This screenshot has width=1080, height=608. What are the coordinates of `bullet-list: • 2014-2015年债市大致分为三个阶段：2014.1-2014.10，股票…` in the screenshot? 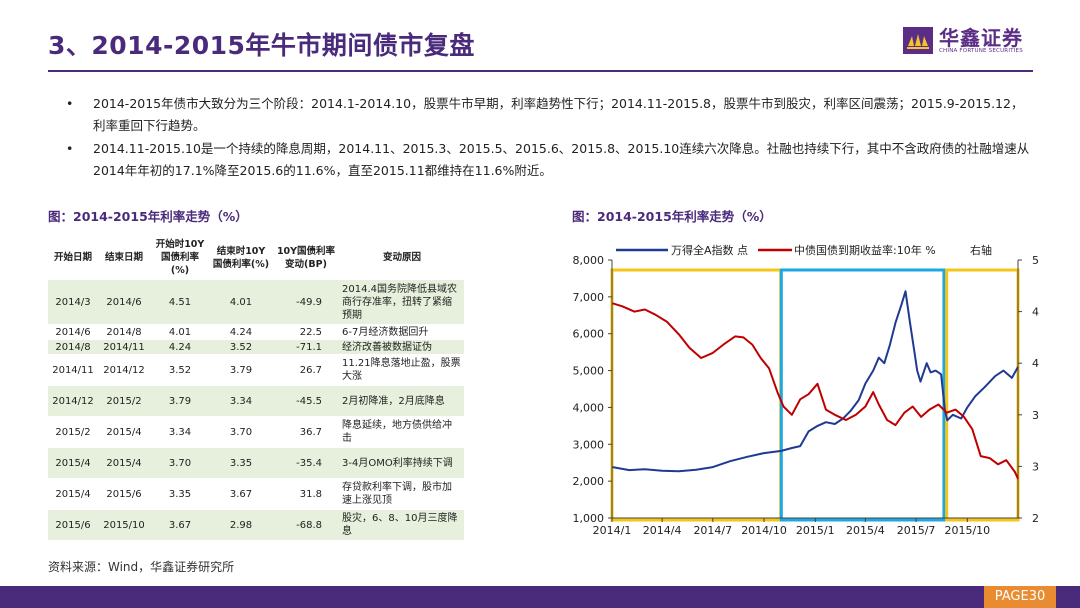 It's located at (548, 138).